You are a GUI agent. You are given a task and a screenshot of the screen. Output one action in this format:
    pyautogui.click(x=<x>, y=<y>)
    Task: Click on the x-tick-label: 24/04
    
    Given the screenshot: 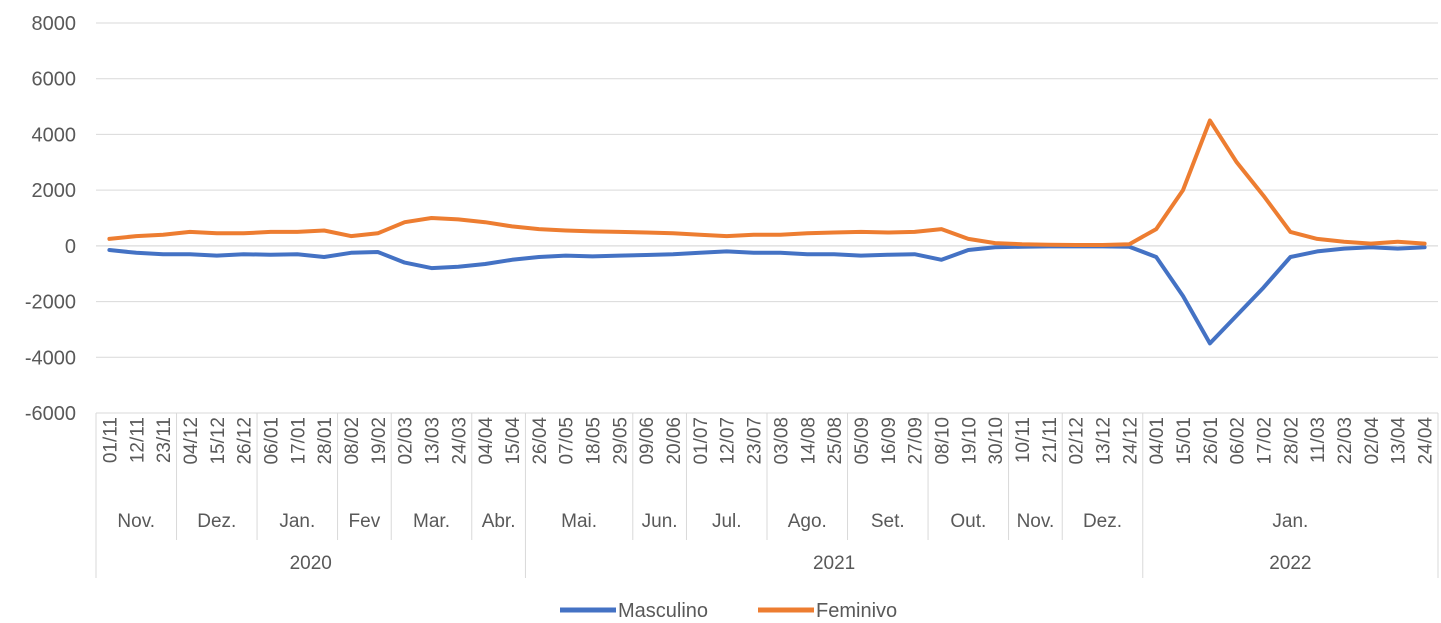 What is the action you would take?
    pyautogui.click(x=1426, y=441)
    